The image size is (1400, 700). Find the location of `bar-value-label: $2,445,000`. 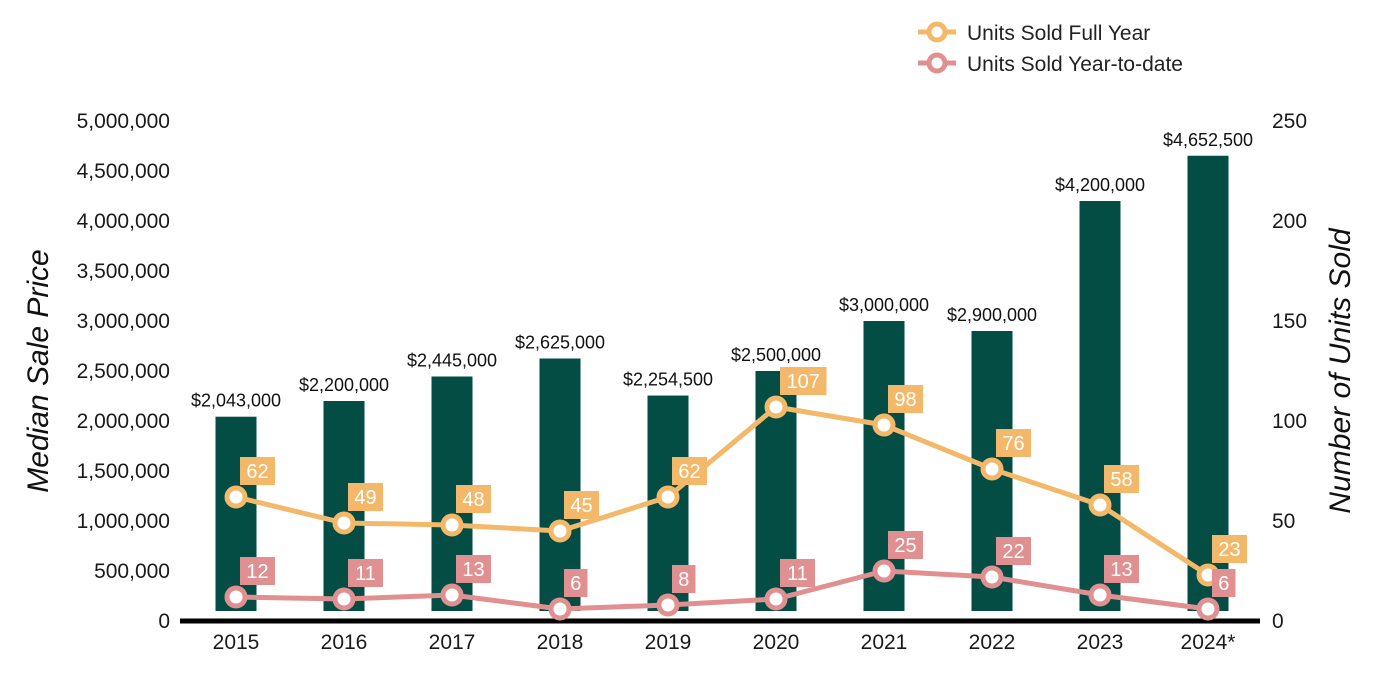

bar-value-label: $2,445,000 is located at coordinates (452, 361).